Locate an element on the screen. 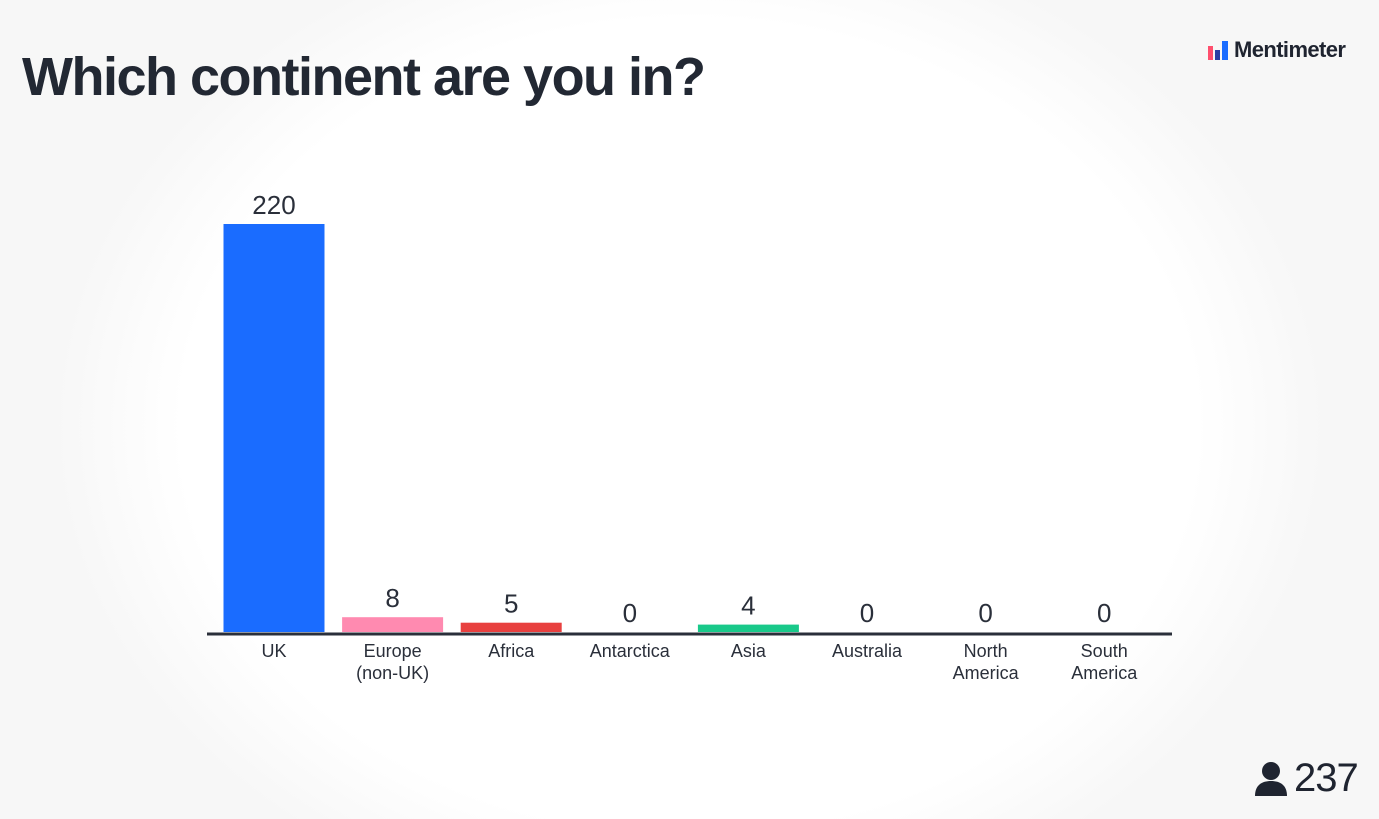  category-label: North is located at coordinates (986, 651).